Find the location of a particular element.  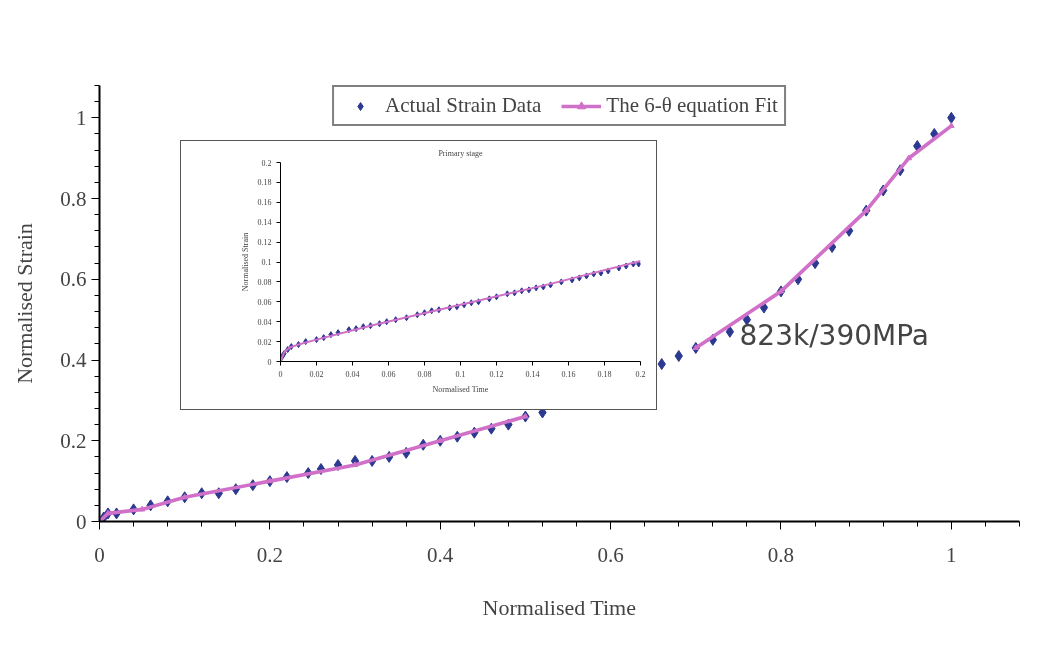

y-tick-label: 0.8 is located at coordinates (73, 198).